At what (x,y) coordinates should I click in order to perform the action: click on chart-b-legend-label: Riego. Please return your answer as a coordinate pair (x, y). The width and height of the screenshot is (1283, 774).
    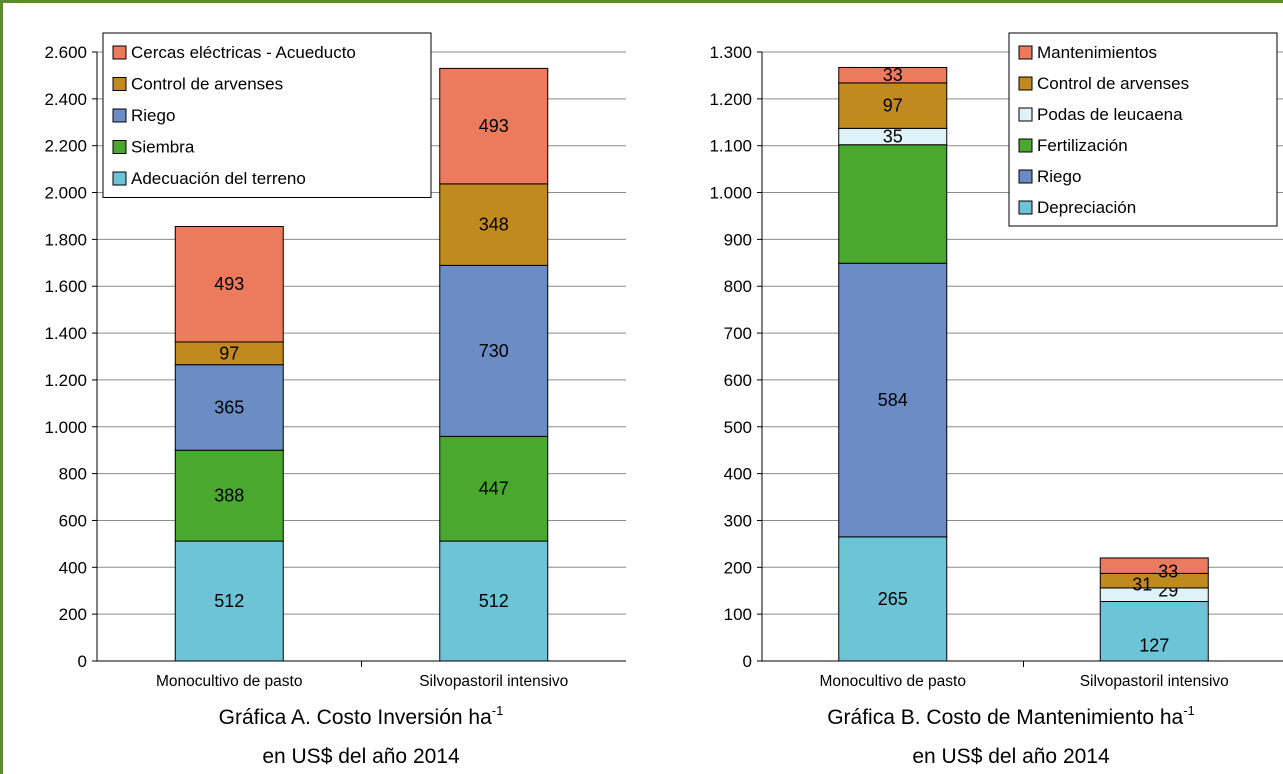
    Looking at the image, I should click on (1059, 176).